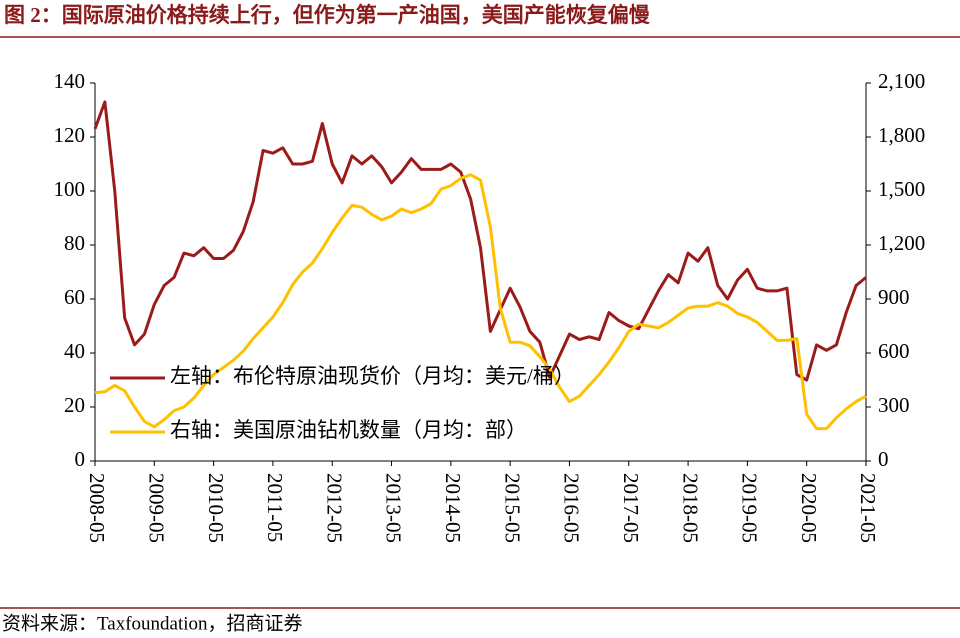 The image size is (960, 638). Describe the element at coordinates (70, 189) in the screenshot. I see `y-tick-label: 100` at that location.